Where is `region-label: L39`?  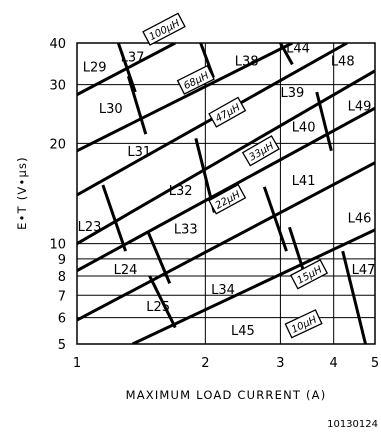 region-label: L39 is located at coordinates (292, 93).